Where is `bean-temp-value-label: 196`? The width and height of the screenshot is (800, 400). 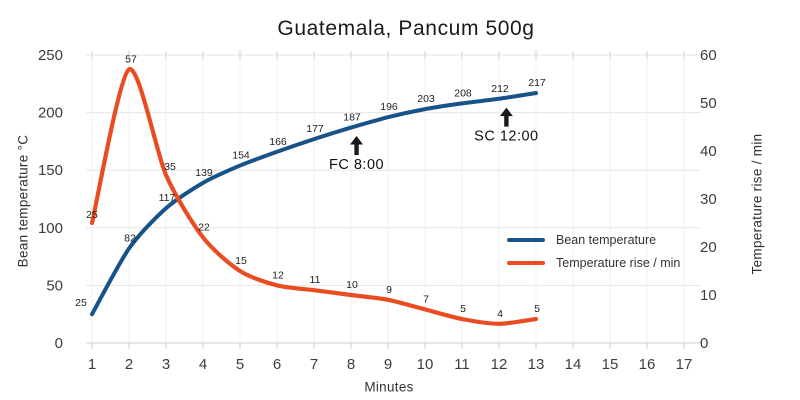 bean-temp-value-label: 196 is located at coordinates (389, 107).